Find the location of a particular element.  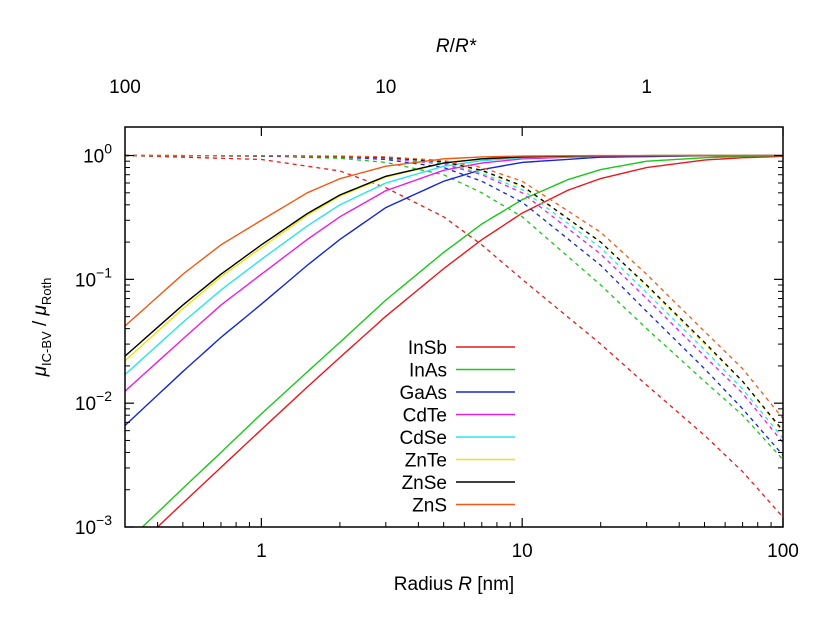

y-tick-label: 10⁰ is located at coordinates (97, 154).